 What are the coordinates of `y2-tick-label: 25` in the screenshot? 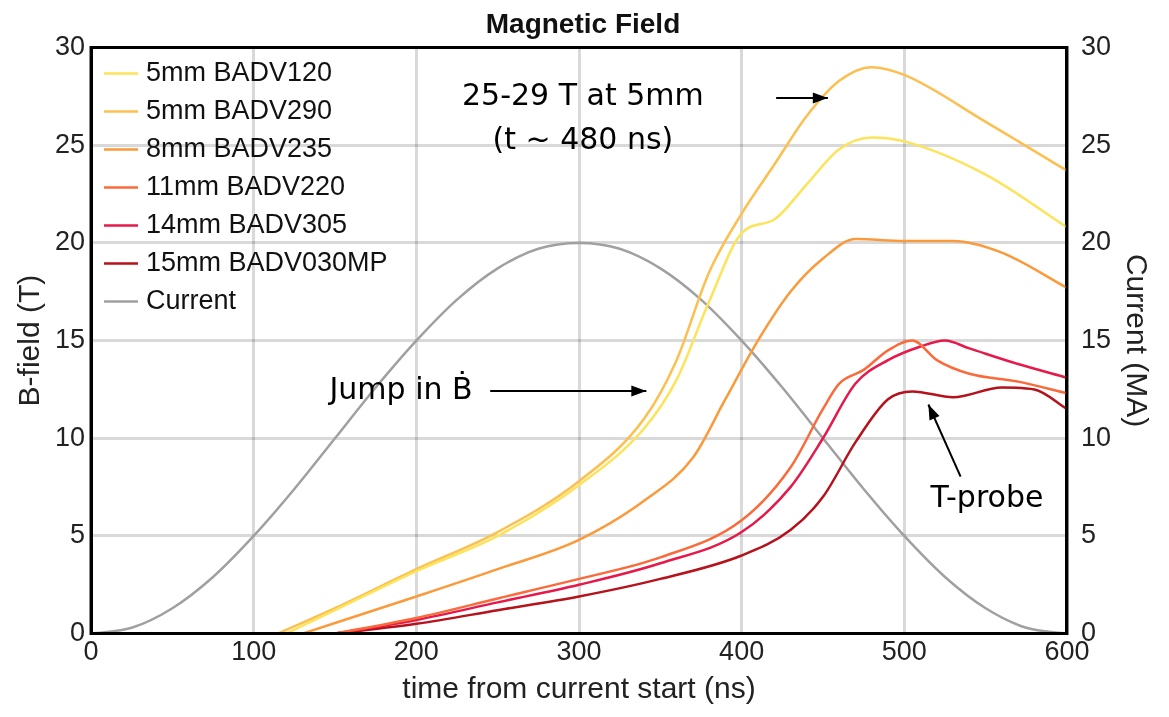 It's located at (1096, 143).